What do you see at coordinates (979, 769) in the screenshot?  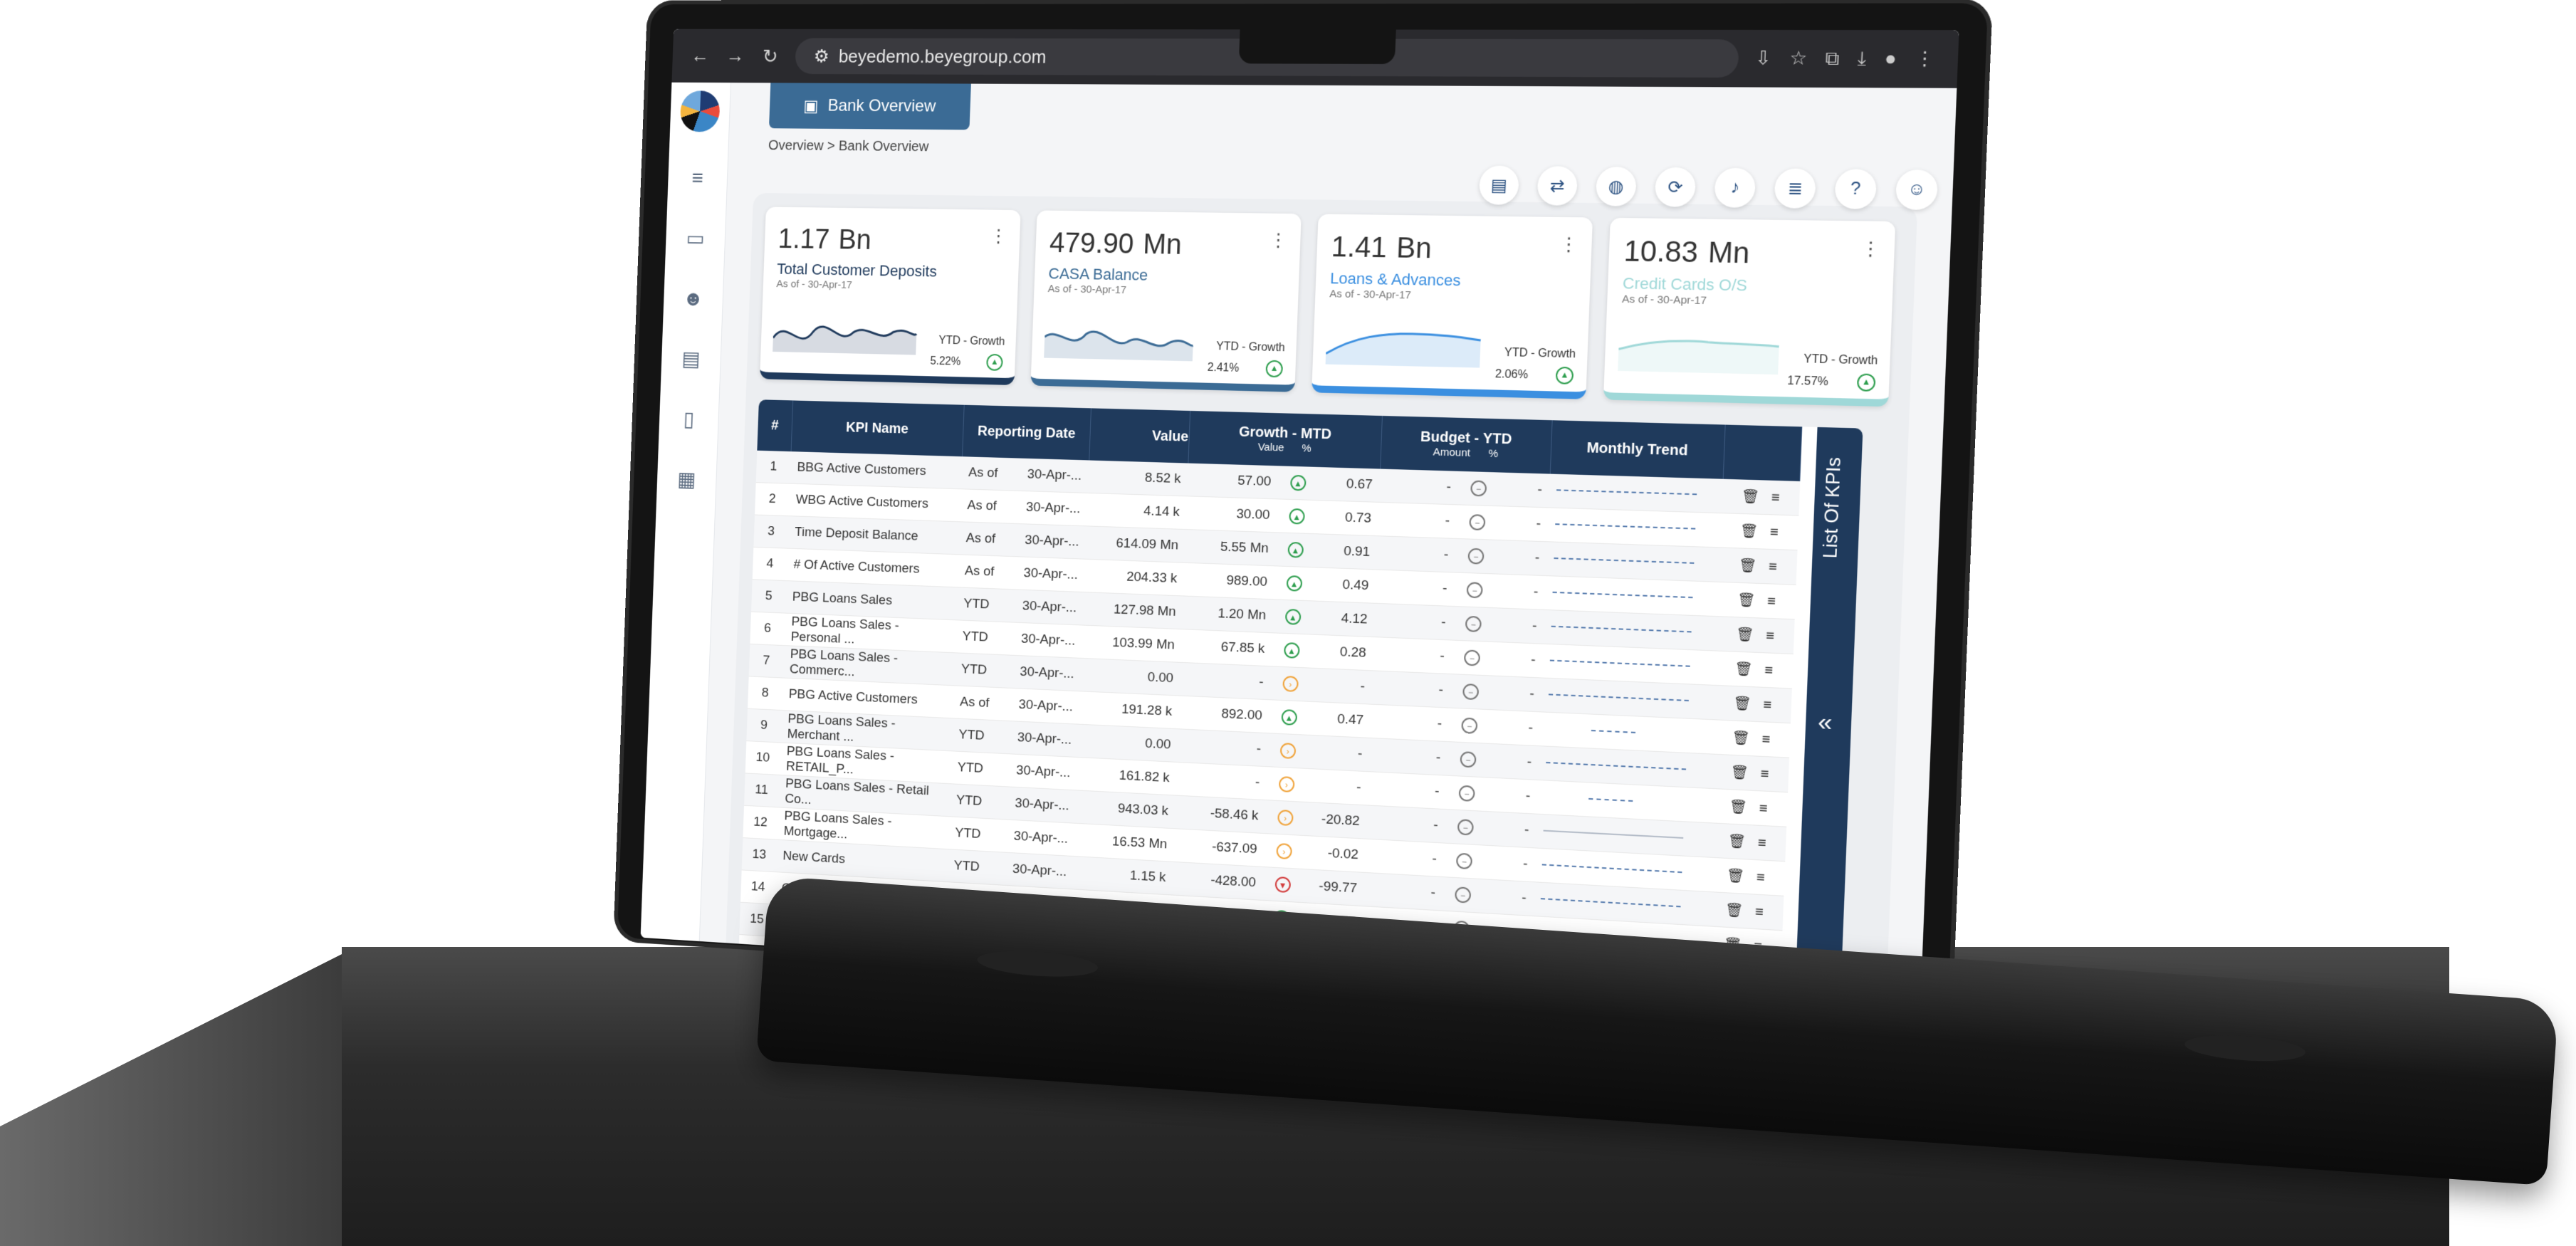 I see `reporting-type: YTD` at bounding box center [979, 769].